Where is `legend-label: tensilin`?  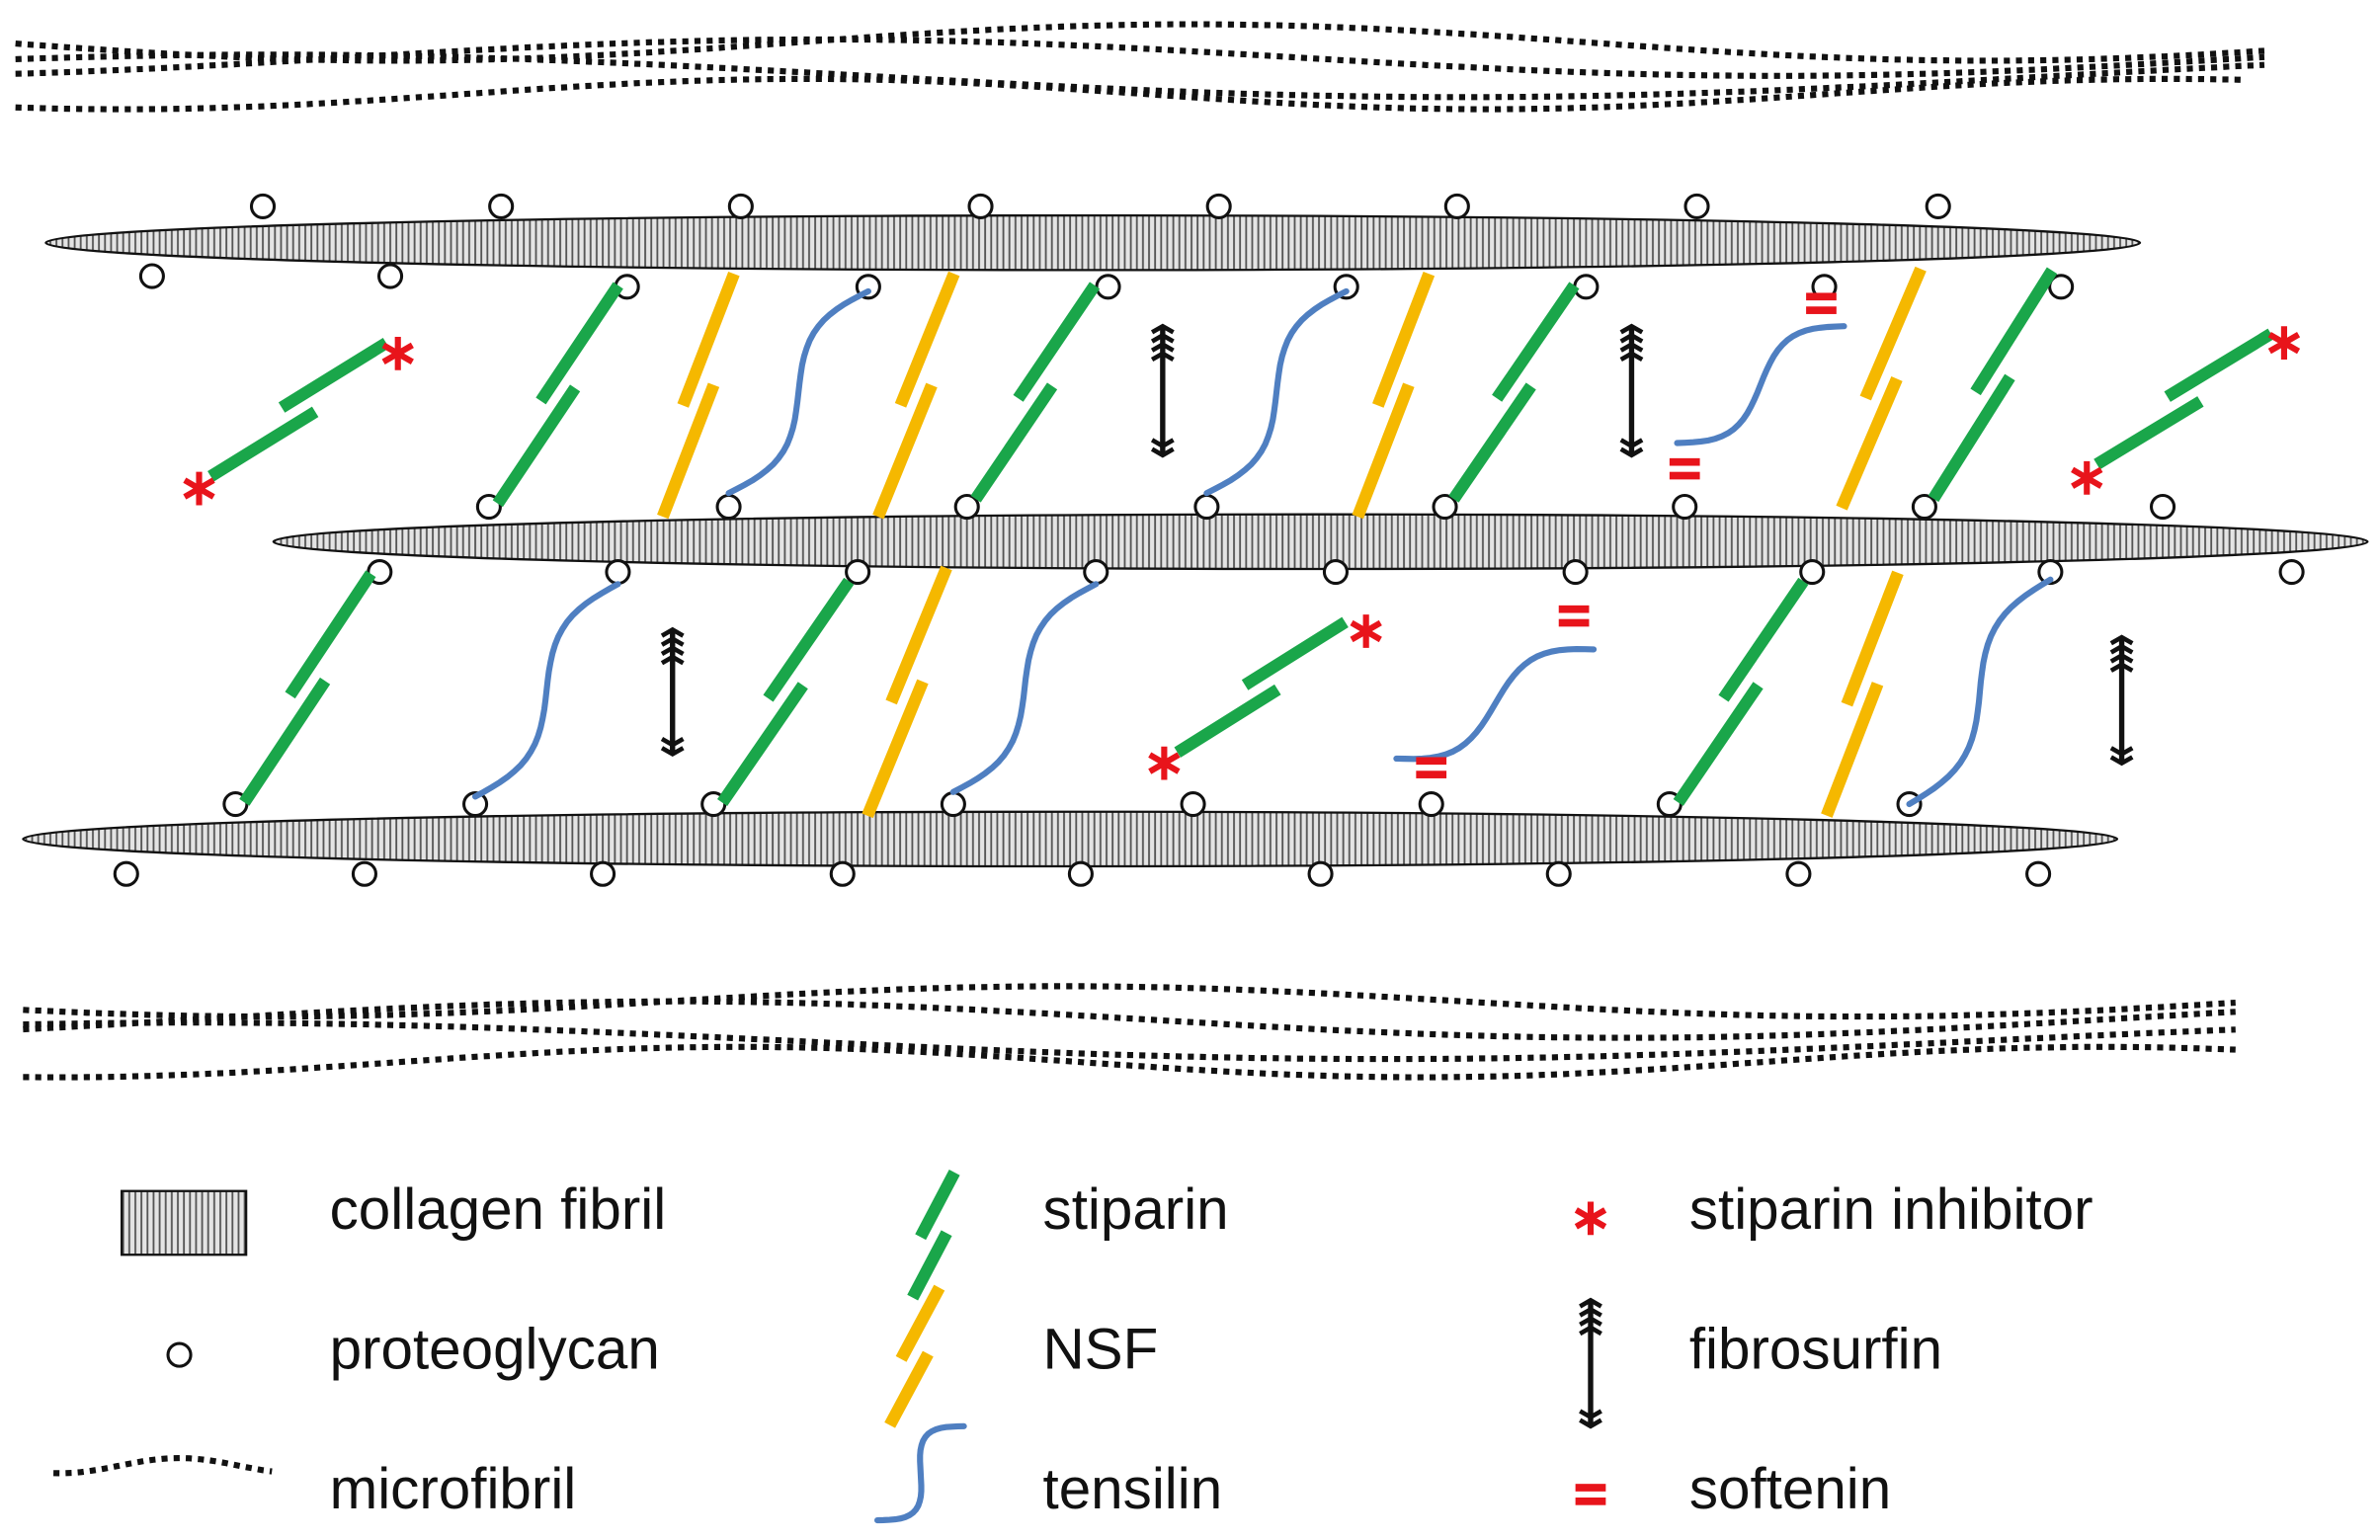
legend-label: tensilin is located at coordinates (1133, 1489).